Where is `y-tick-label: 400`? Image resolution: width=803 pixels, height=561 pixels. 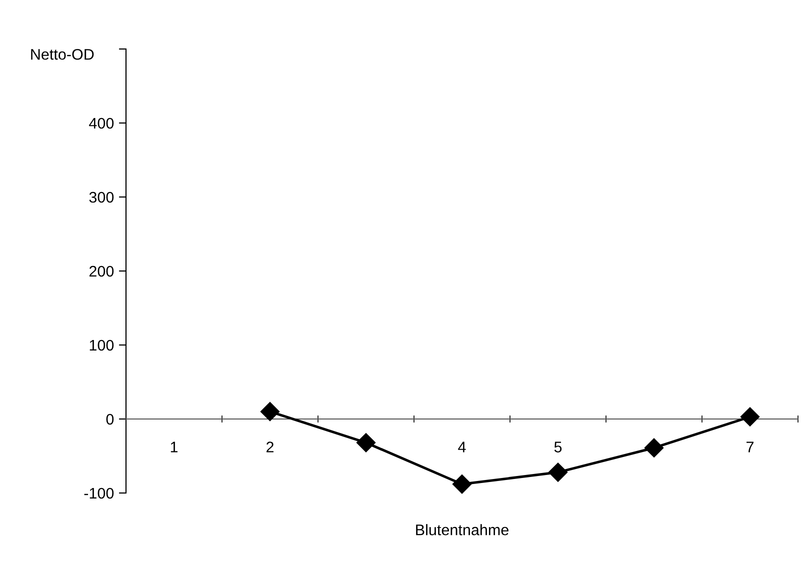
y-tick-label: 400 is located at coordinates (101, 123).